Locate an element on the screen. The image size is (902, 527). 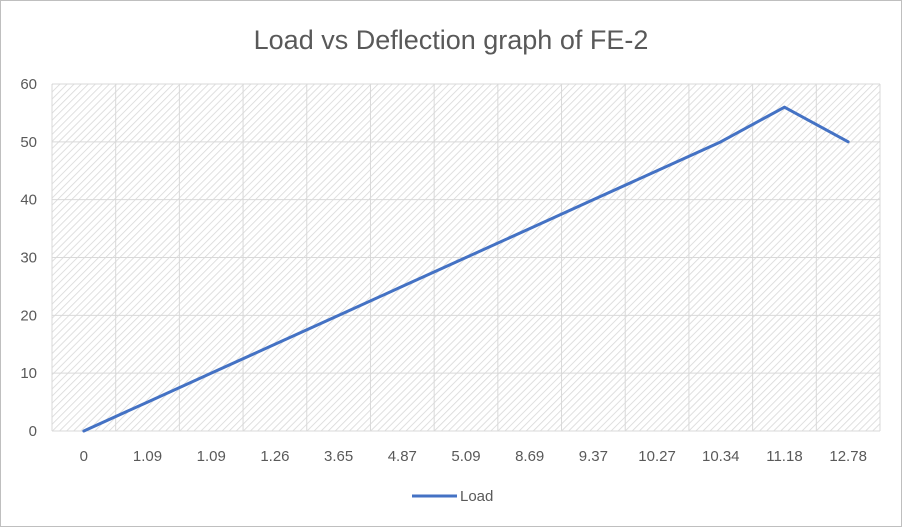
y-tick-label: 10 is located at coordinates (28, 373).